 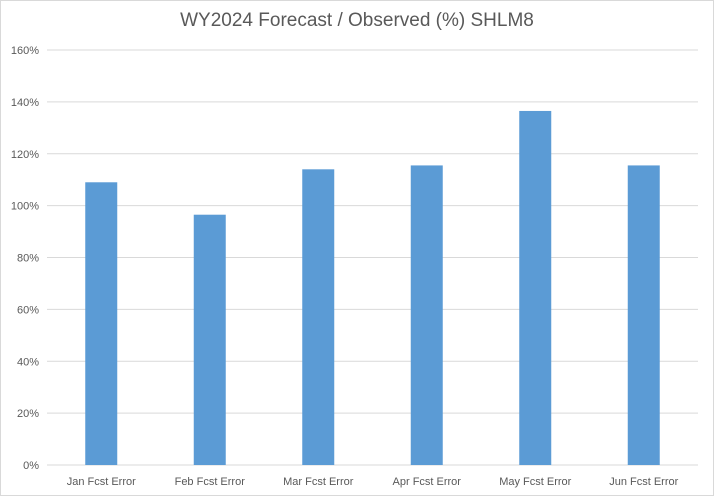 I want to click on x-tick-label: Jan Fcst Error, so click(x=101, y=482).